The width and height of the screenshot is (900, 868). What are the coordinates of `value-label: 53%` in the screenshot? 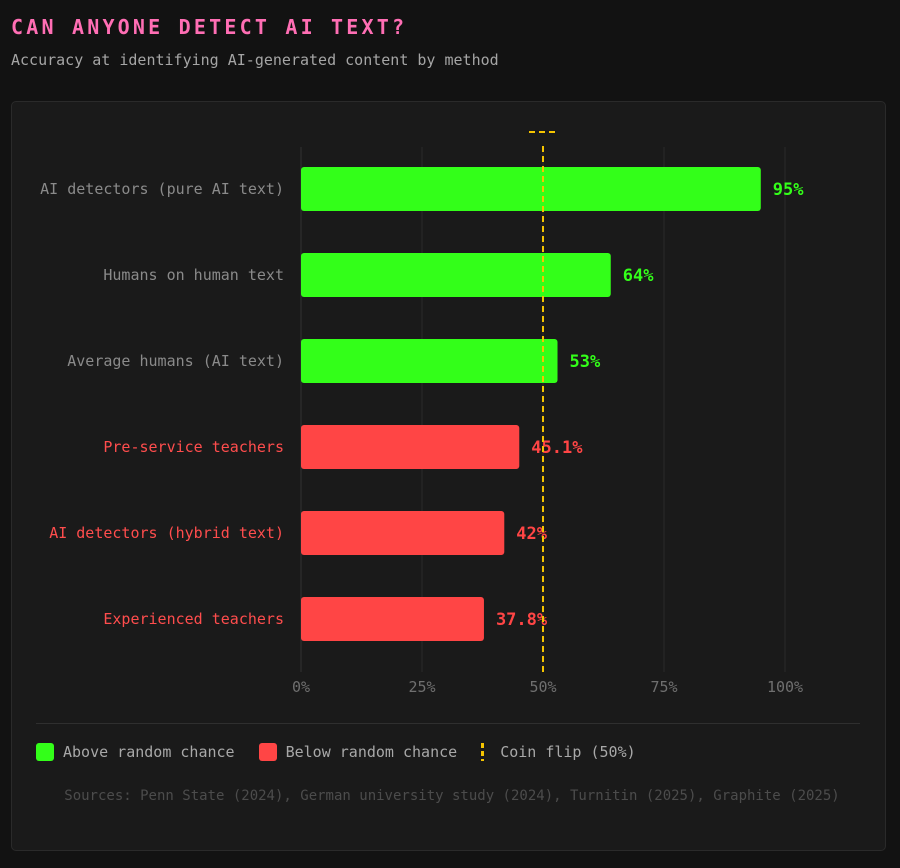 It's located at (585, 362).